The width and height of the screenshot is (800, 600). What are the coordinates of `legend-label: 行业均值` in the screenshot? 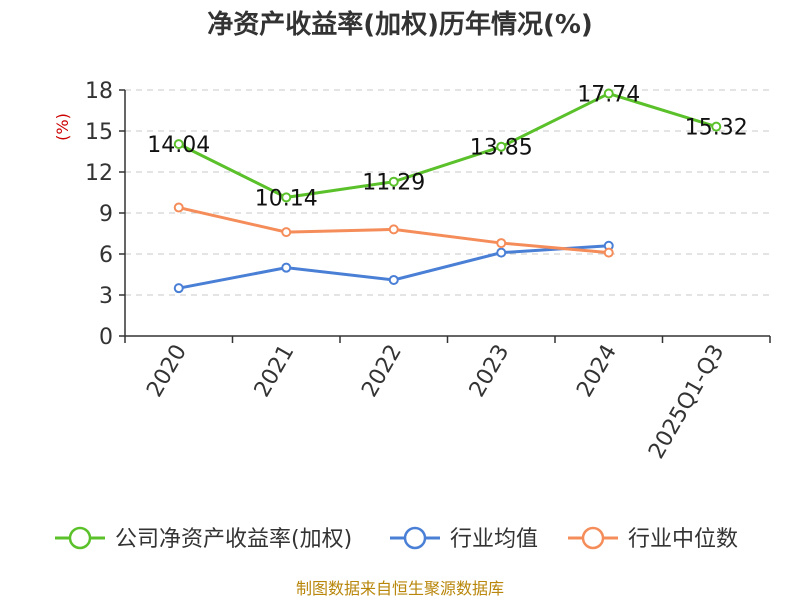 It's located at (494, 539).